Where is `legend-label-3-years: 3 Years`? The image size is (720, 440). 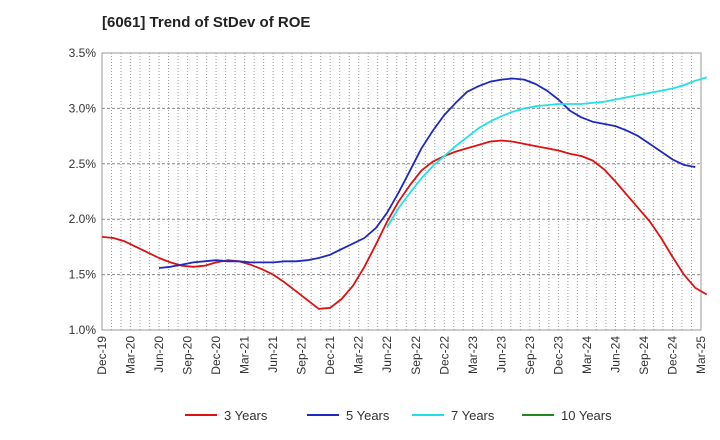
legend-label-3-years: 3 Years is located at coordinates (246, 415).